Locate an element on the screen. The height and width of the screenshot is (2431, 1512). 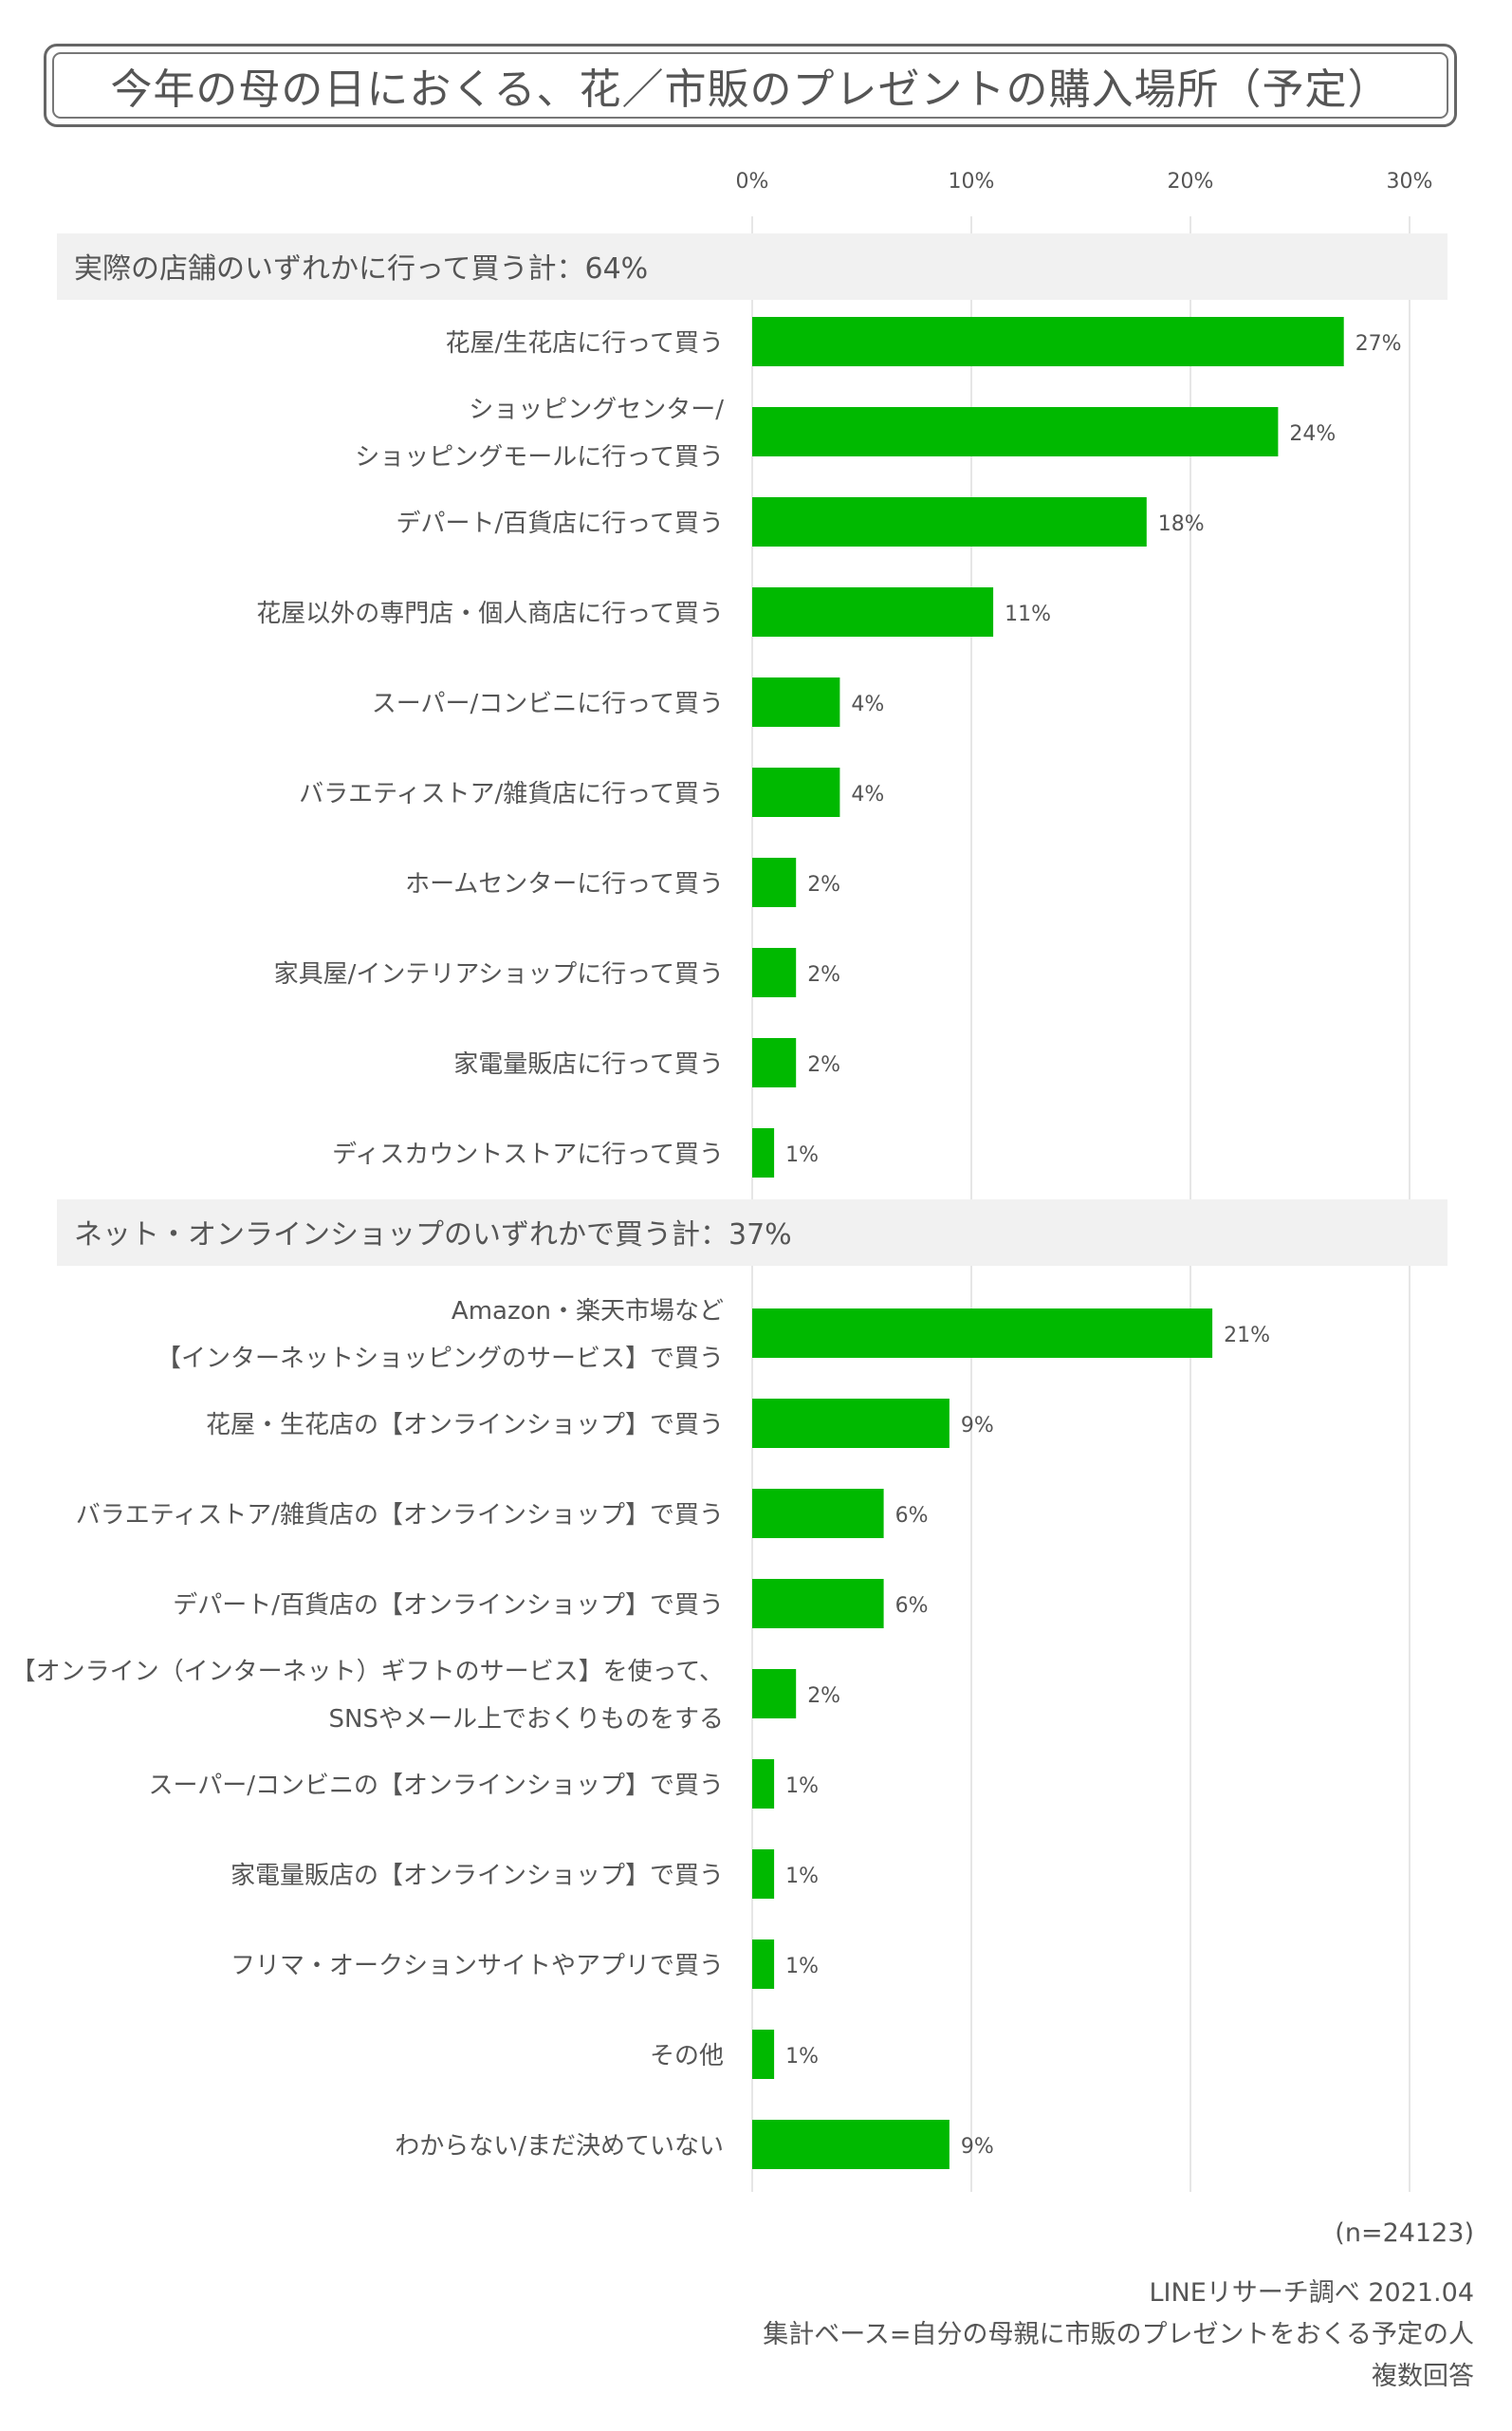
group-header: ネット・オンラインショップのいずれかで買う計：37% is located at coordinates (433, 1235).